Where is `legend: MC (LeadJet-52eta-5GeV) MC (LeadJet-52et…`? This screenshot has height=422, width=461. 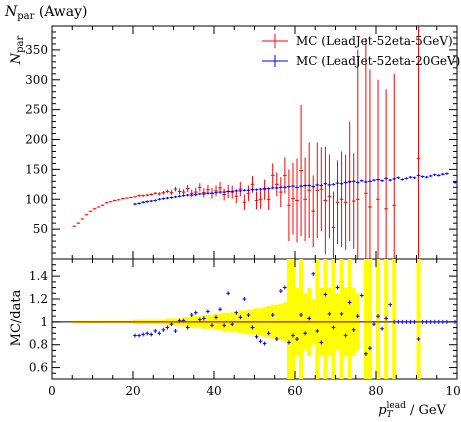
legend: MC (LeadJet-52eta-5GeV) MC (LeadJet-52et… is located at coordinates (361, 51).